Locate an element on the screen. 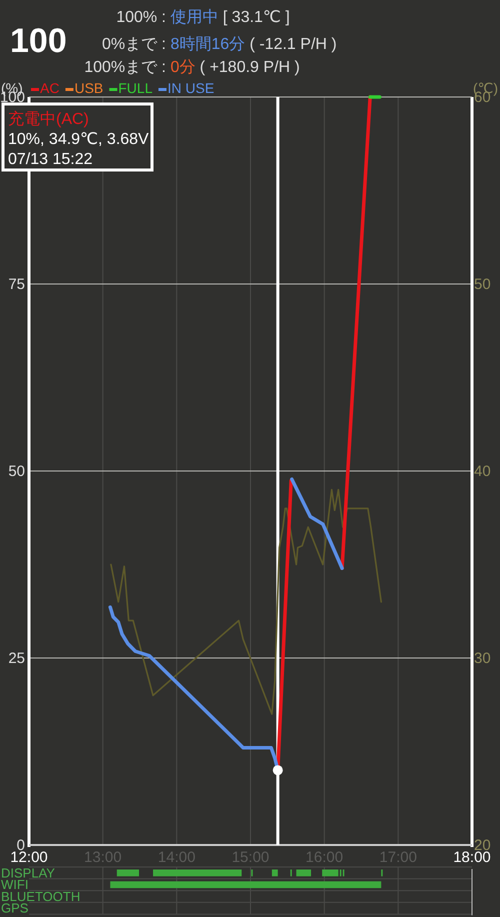 The image size is (500, 917). x-tick-label: 12:00 is located at coordinates (29, 857).